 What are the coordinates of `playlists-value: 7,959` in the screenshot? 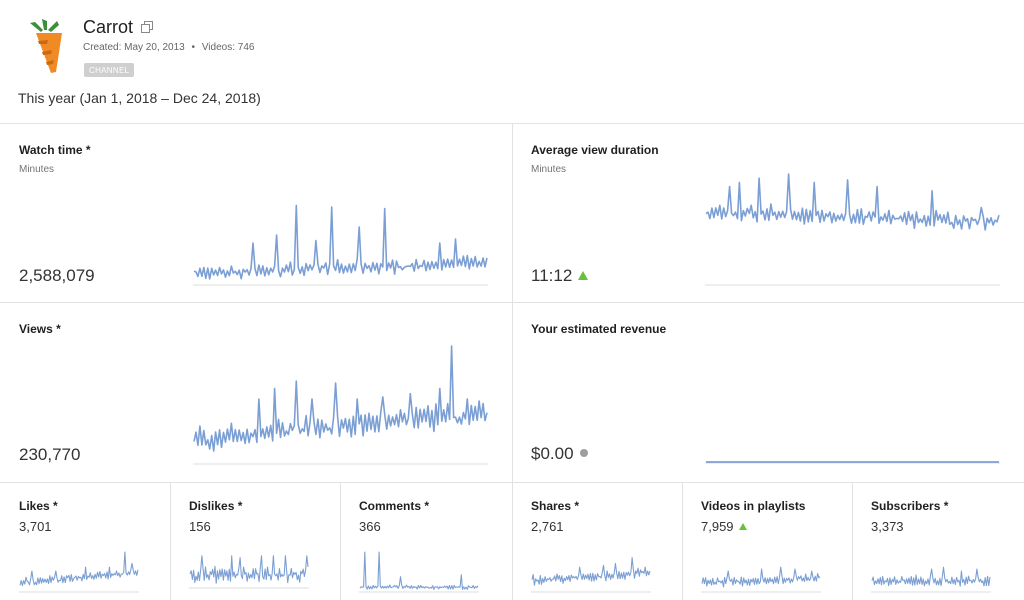 It's located at (724, 526).